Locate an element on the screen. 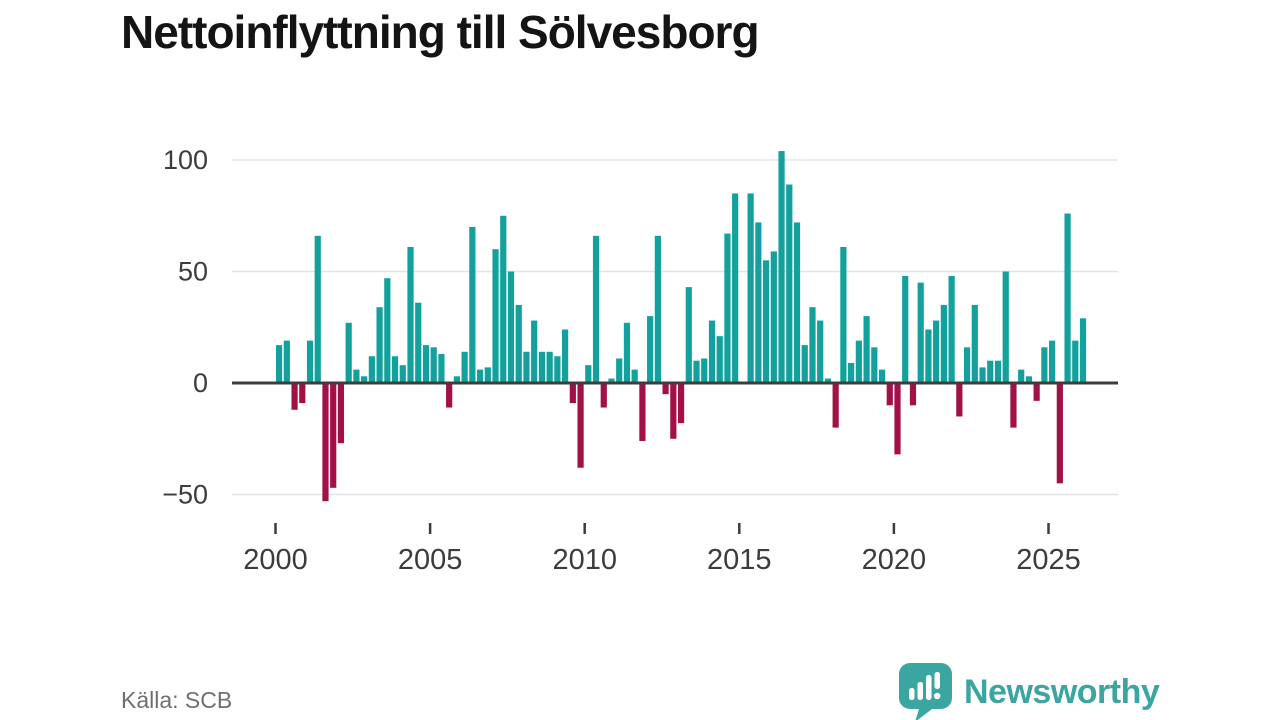 This screenshot has width=1280, height=720. y-axis-label: 50 is located at coordinates (193, 272).